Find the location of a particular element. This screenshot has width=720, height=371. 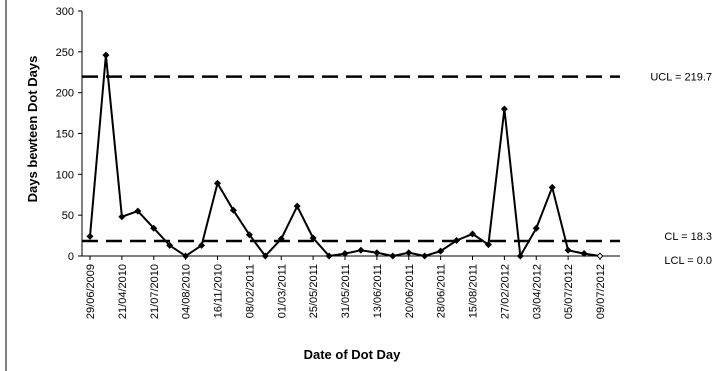

x-tick-label: 29/06/2009 is located at coordinates (91, 291).